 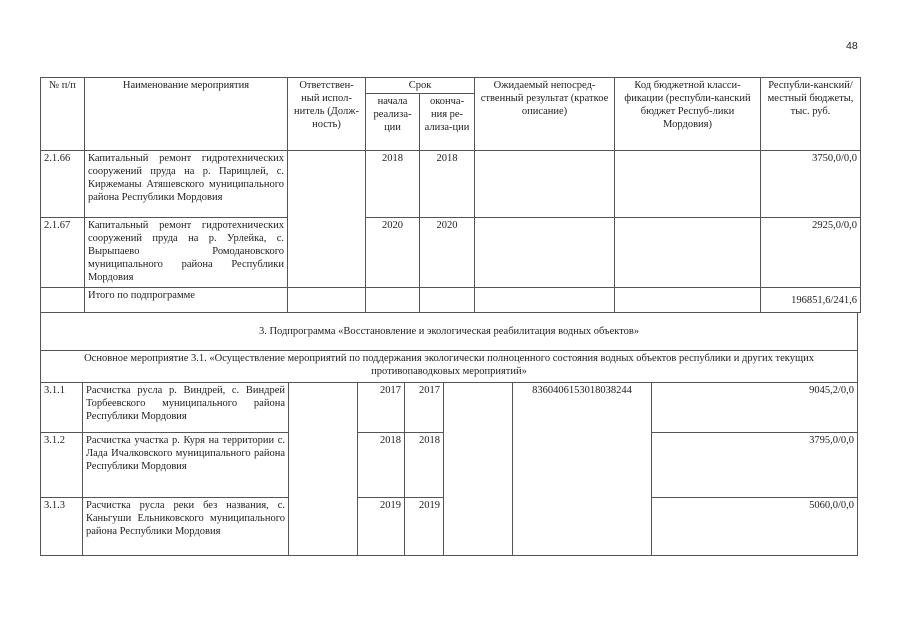 What do you see at coordinates (447, 122) in the screenshot?
I see `header-end: оконча-ния ре-ализа-ции` at bounding box center [447, 122].